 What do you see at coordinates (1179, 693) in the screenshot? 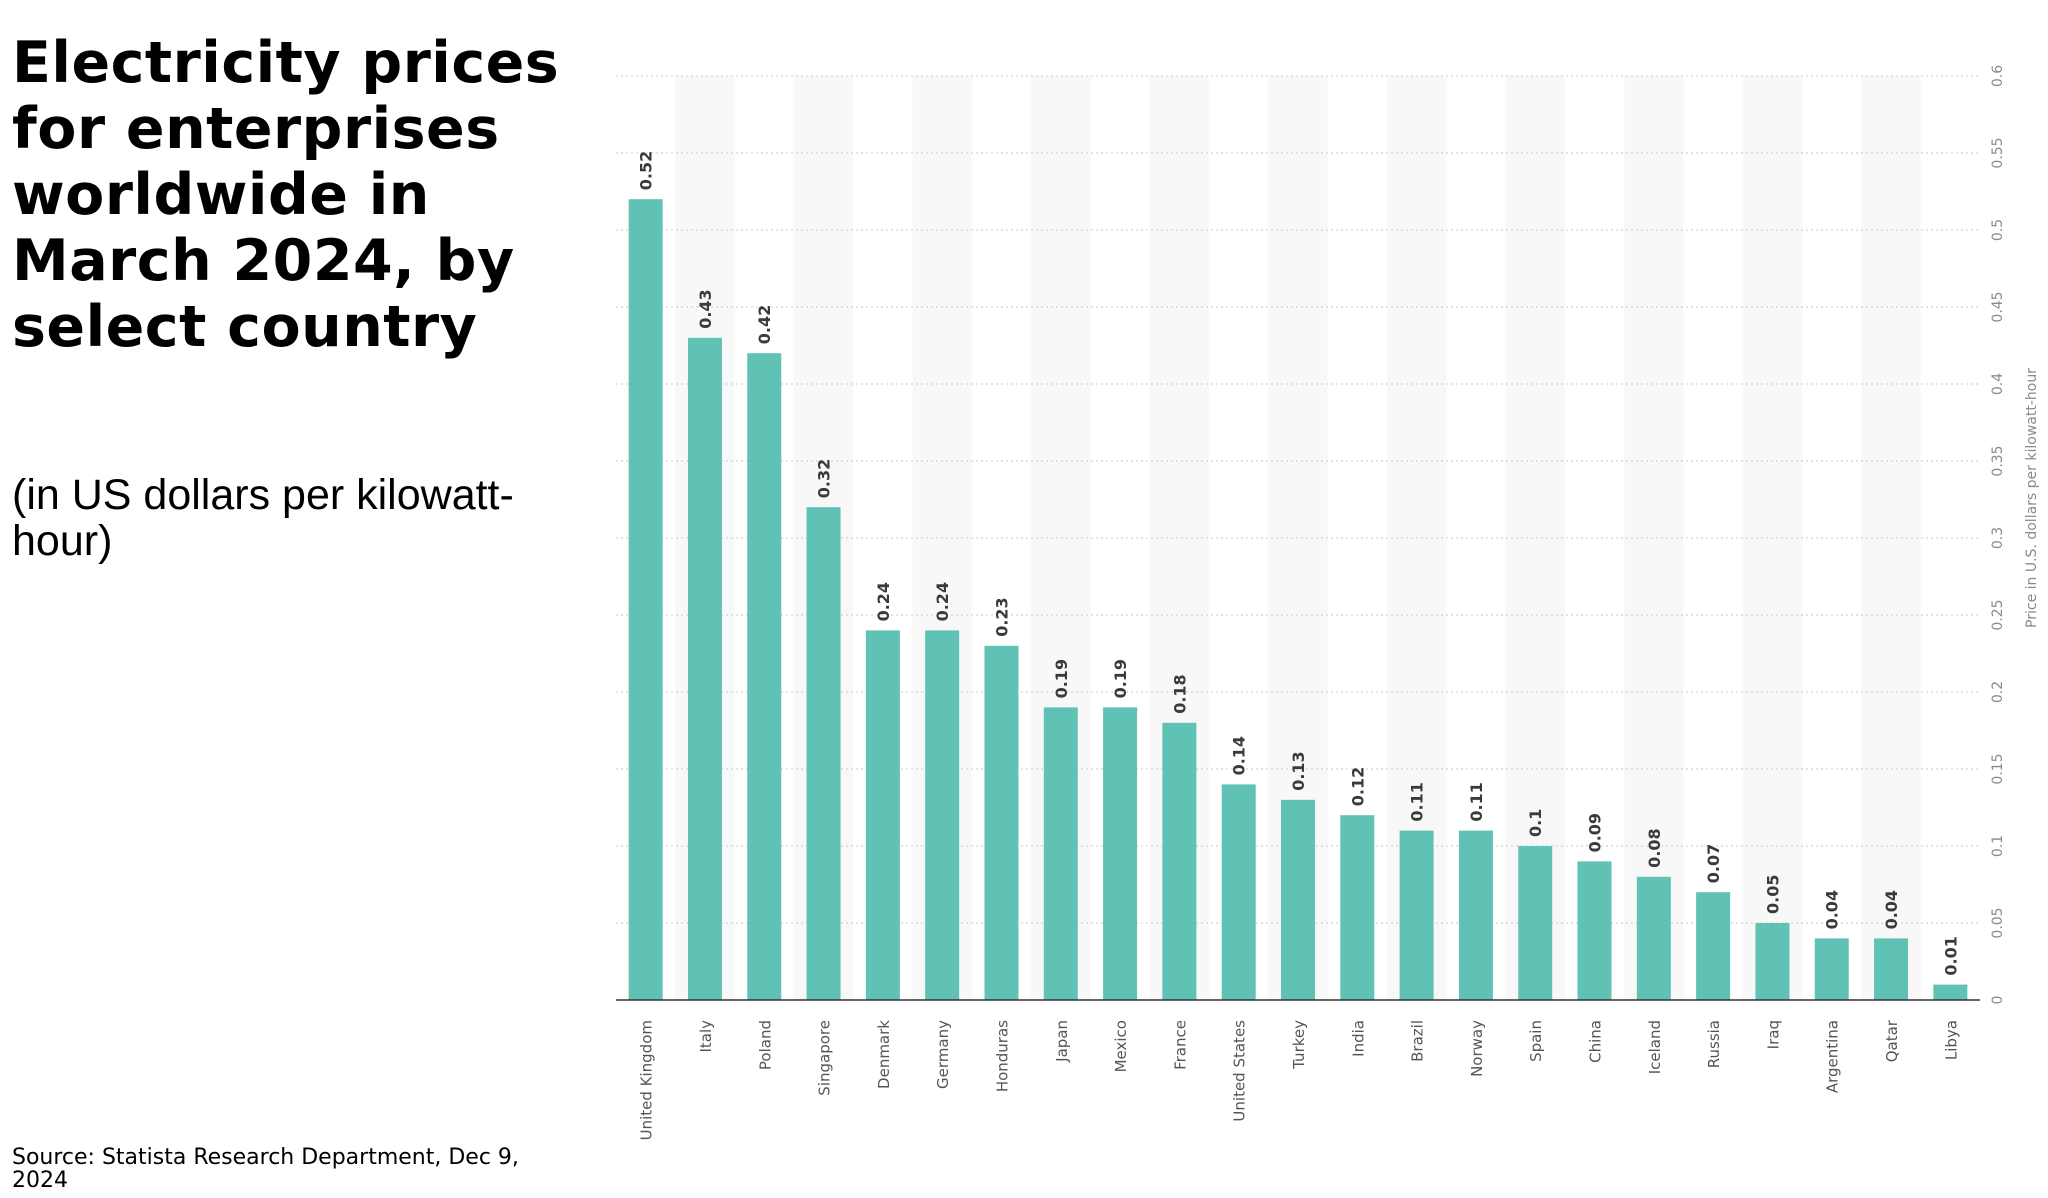
I see `data-label: 0.18` at bounding box center [1179, 693].